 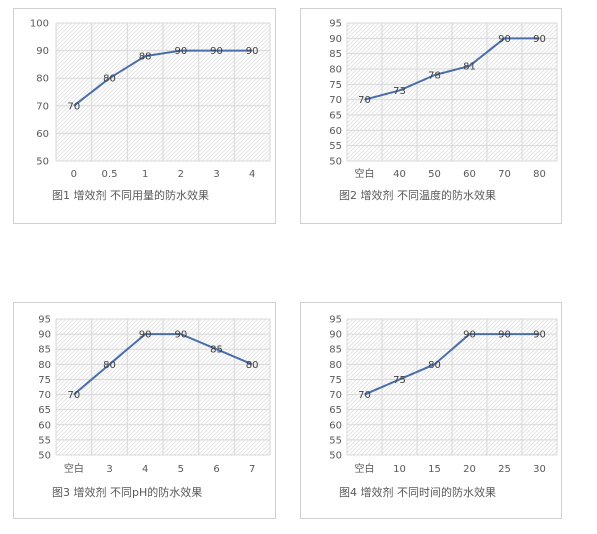 What do you see at coordinates (399, 91) in the screenshot?
I see `data-label: 73` at bounding box center [399, 91].